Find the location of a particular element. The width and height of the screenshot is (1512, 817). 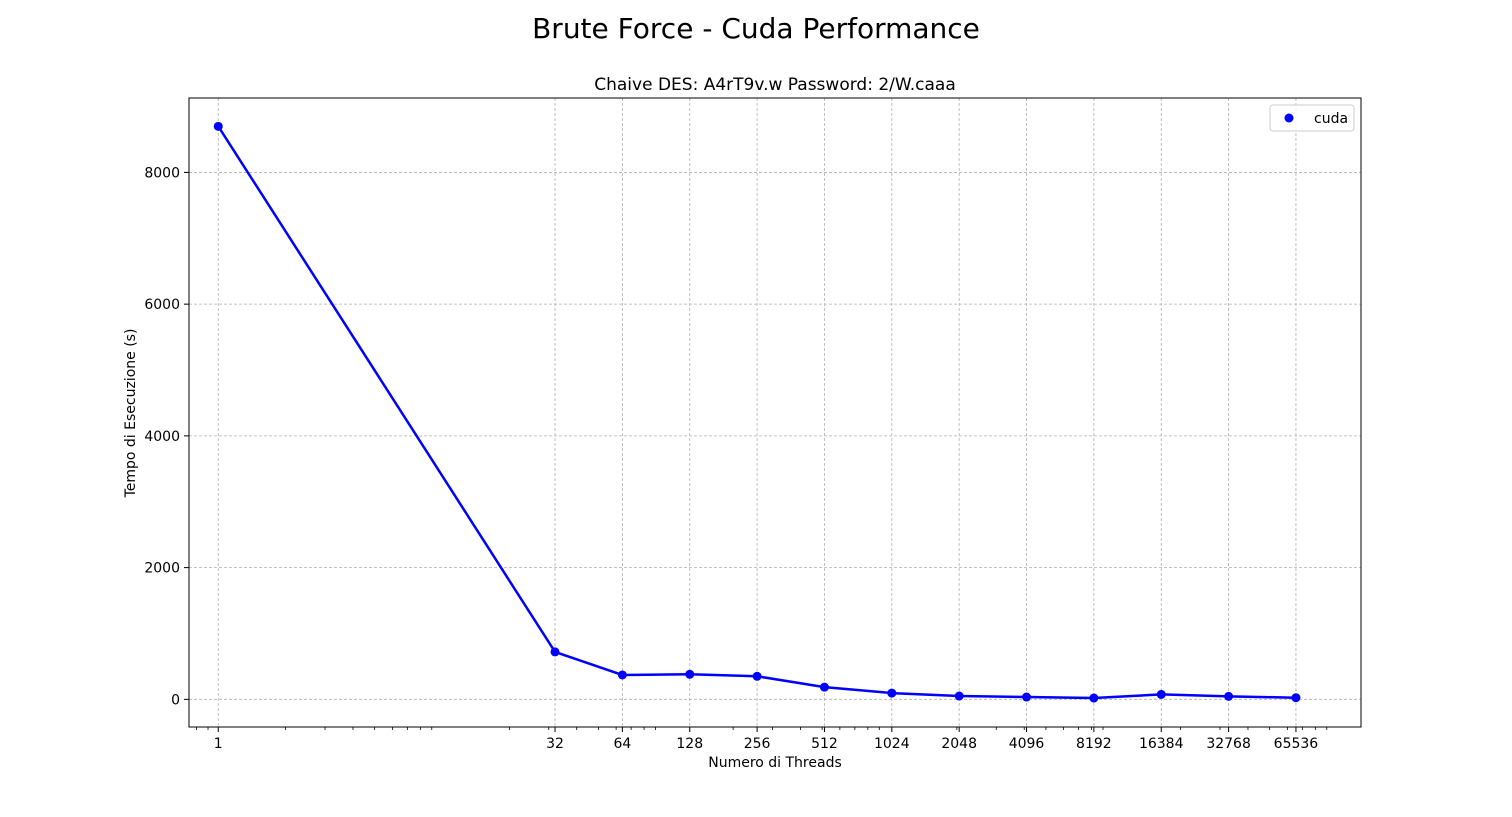

x-tick-label: 64 is located at coordinates (622, 744).